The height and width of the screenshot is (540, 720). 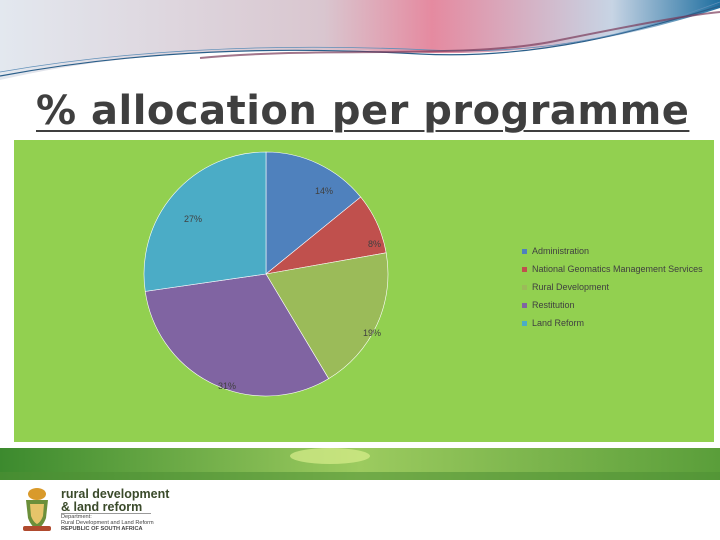 I want to click on logo-text-line1: rural development, so click(x=115, y=494).